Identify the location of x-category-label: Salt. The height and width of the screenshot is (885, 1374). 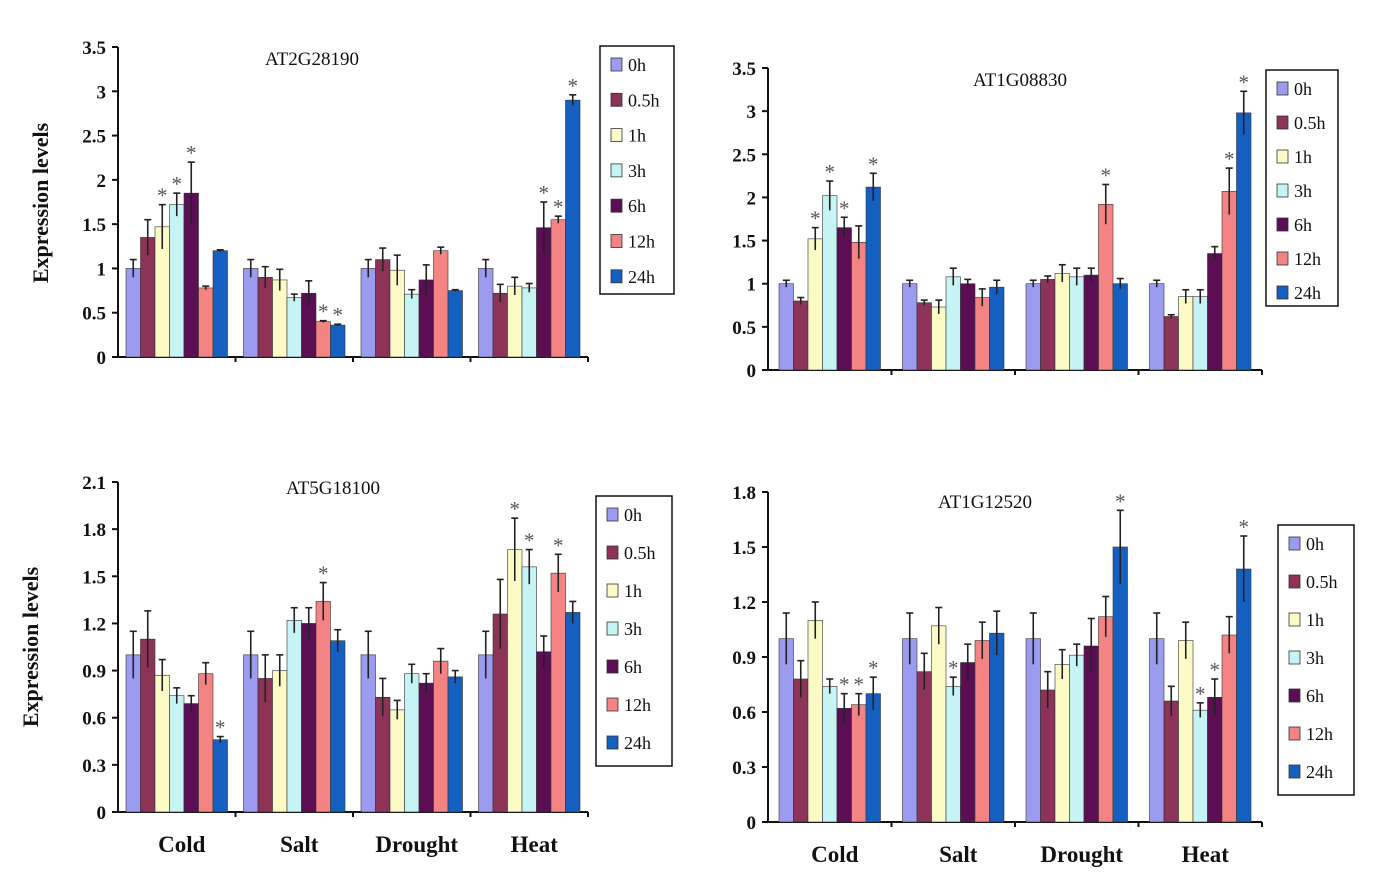
(299, 844).